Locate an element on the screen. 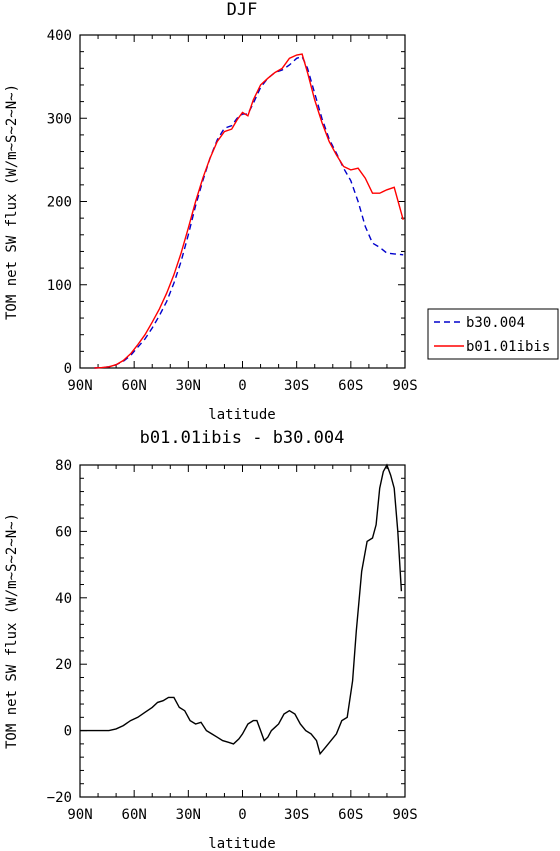  y-tick-label: 100 is located at coordinates (59, 286).